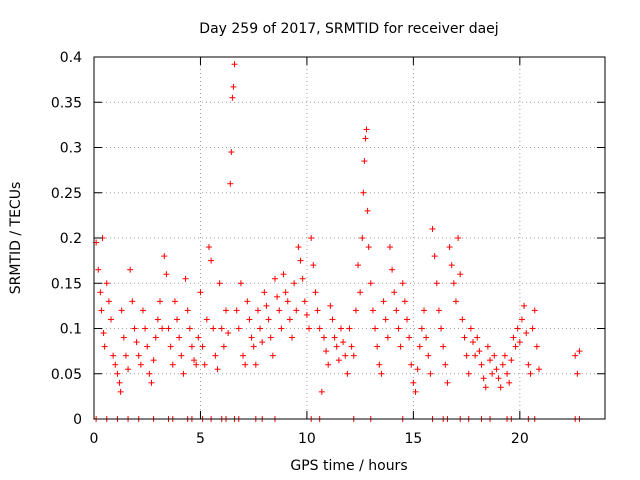 This screenshot has height=480, width=640. What do you see at coordinates (94, 439) in the screenshot?
I see `x-tick-label: 0` at bounding box center [94, 439].